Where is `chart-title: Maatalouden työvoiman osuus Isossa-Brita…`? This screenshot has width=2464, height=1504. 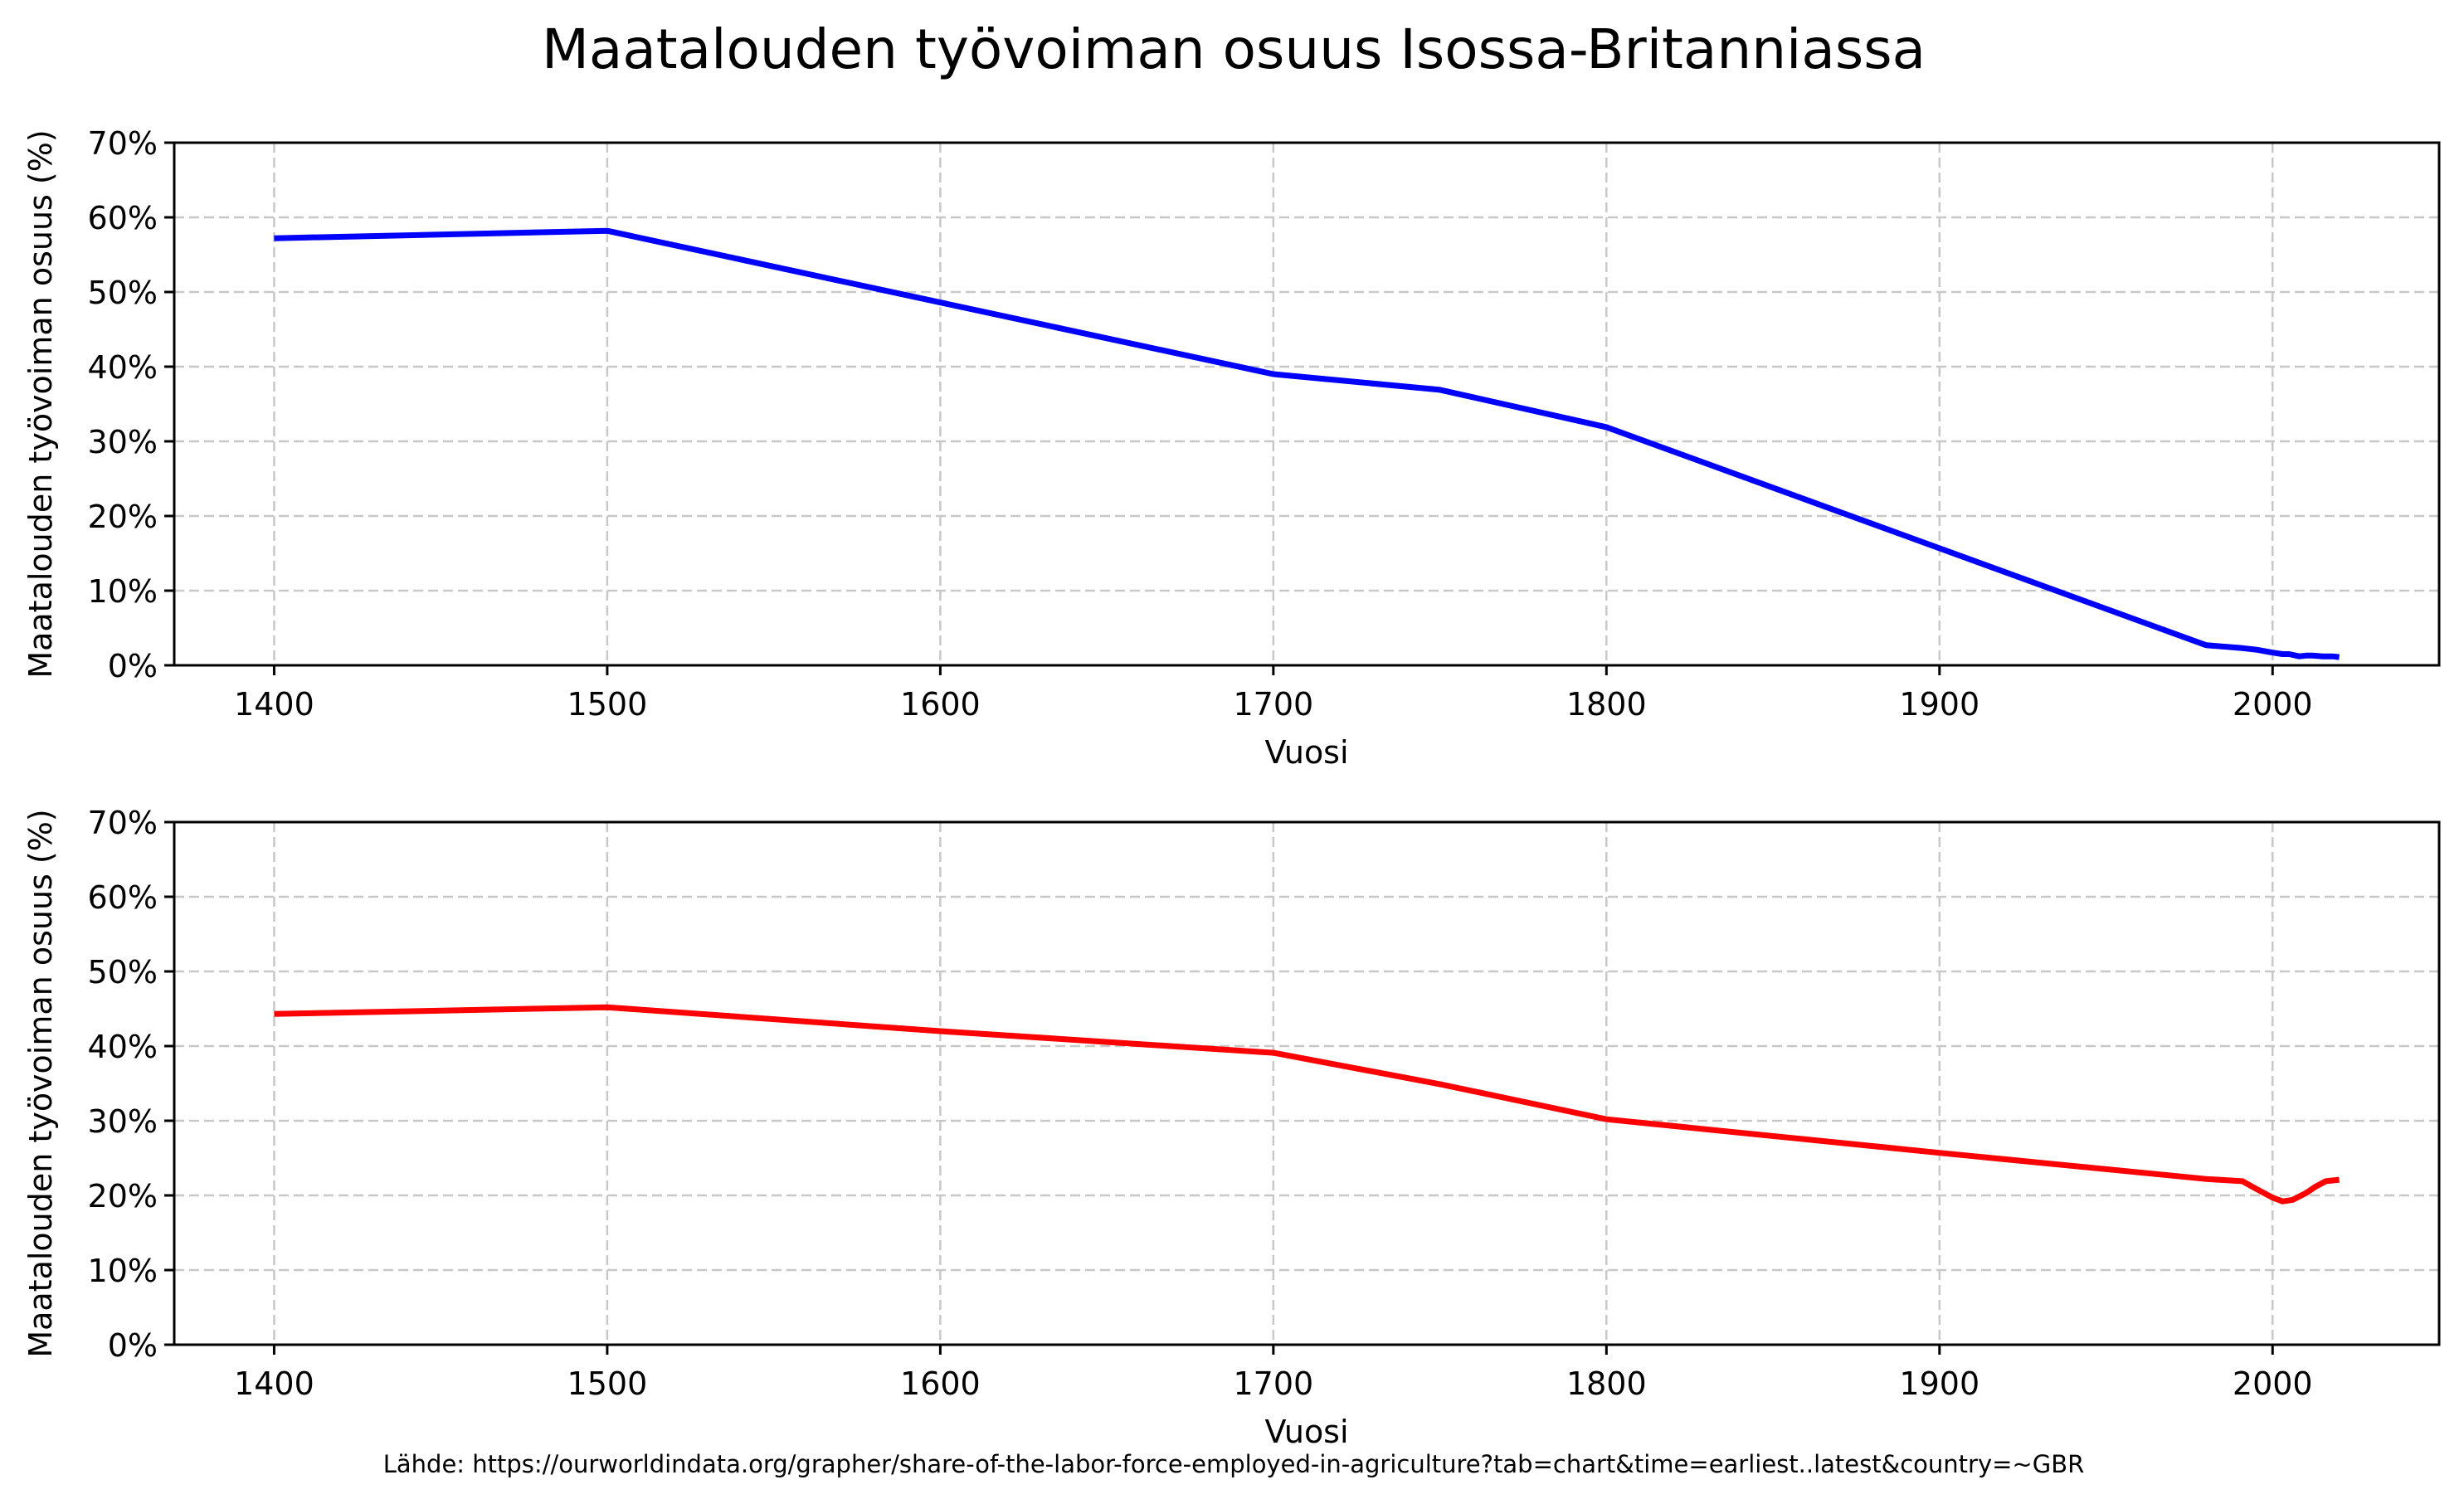 chart-title: Maatalouden työvoiman osuus Isossa-Brita… is located at coordinates (1234, 49).